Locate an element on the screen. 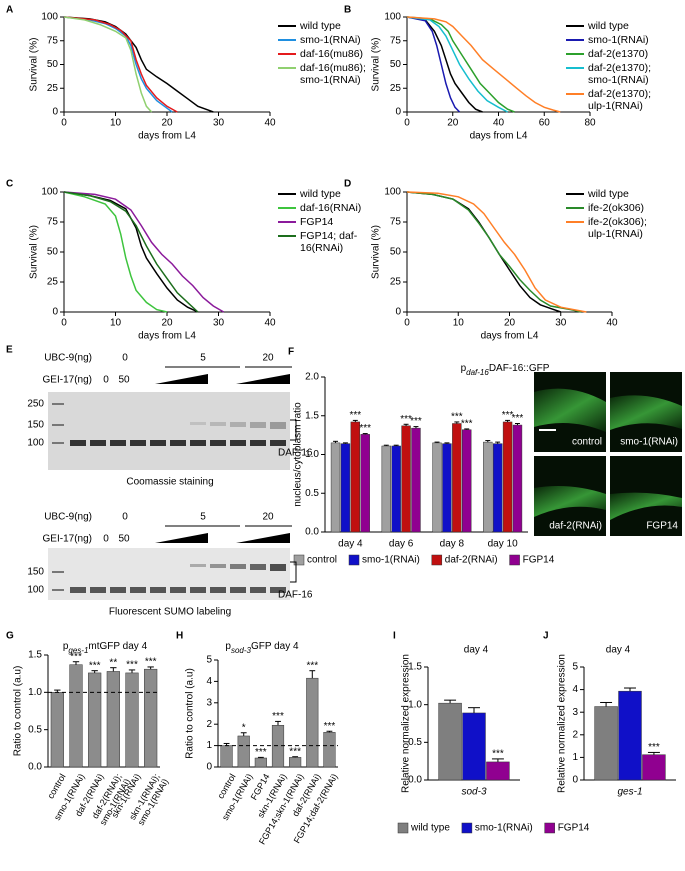 Image resolution: width=685 pixels, height=871 pixels. marker-label: 250 is located at coordinates (35, 404).